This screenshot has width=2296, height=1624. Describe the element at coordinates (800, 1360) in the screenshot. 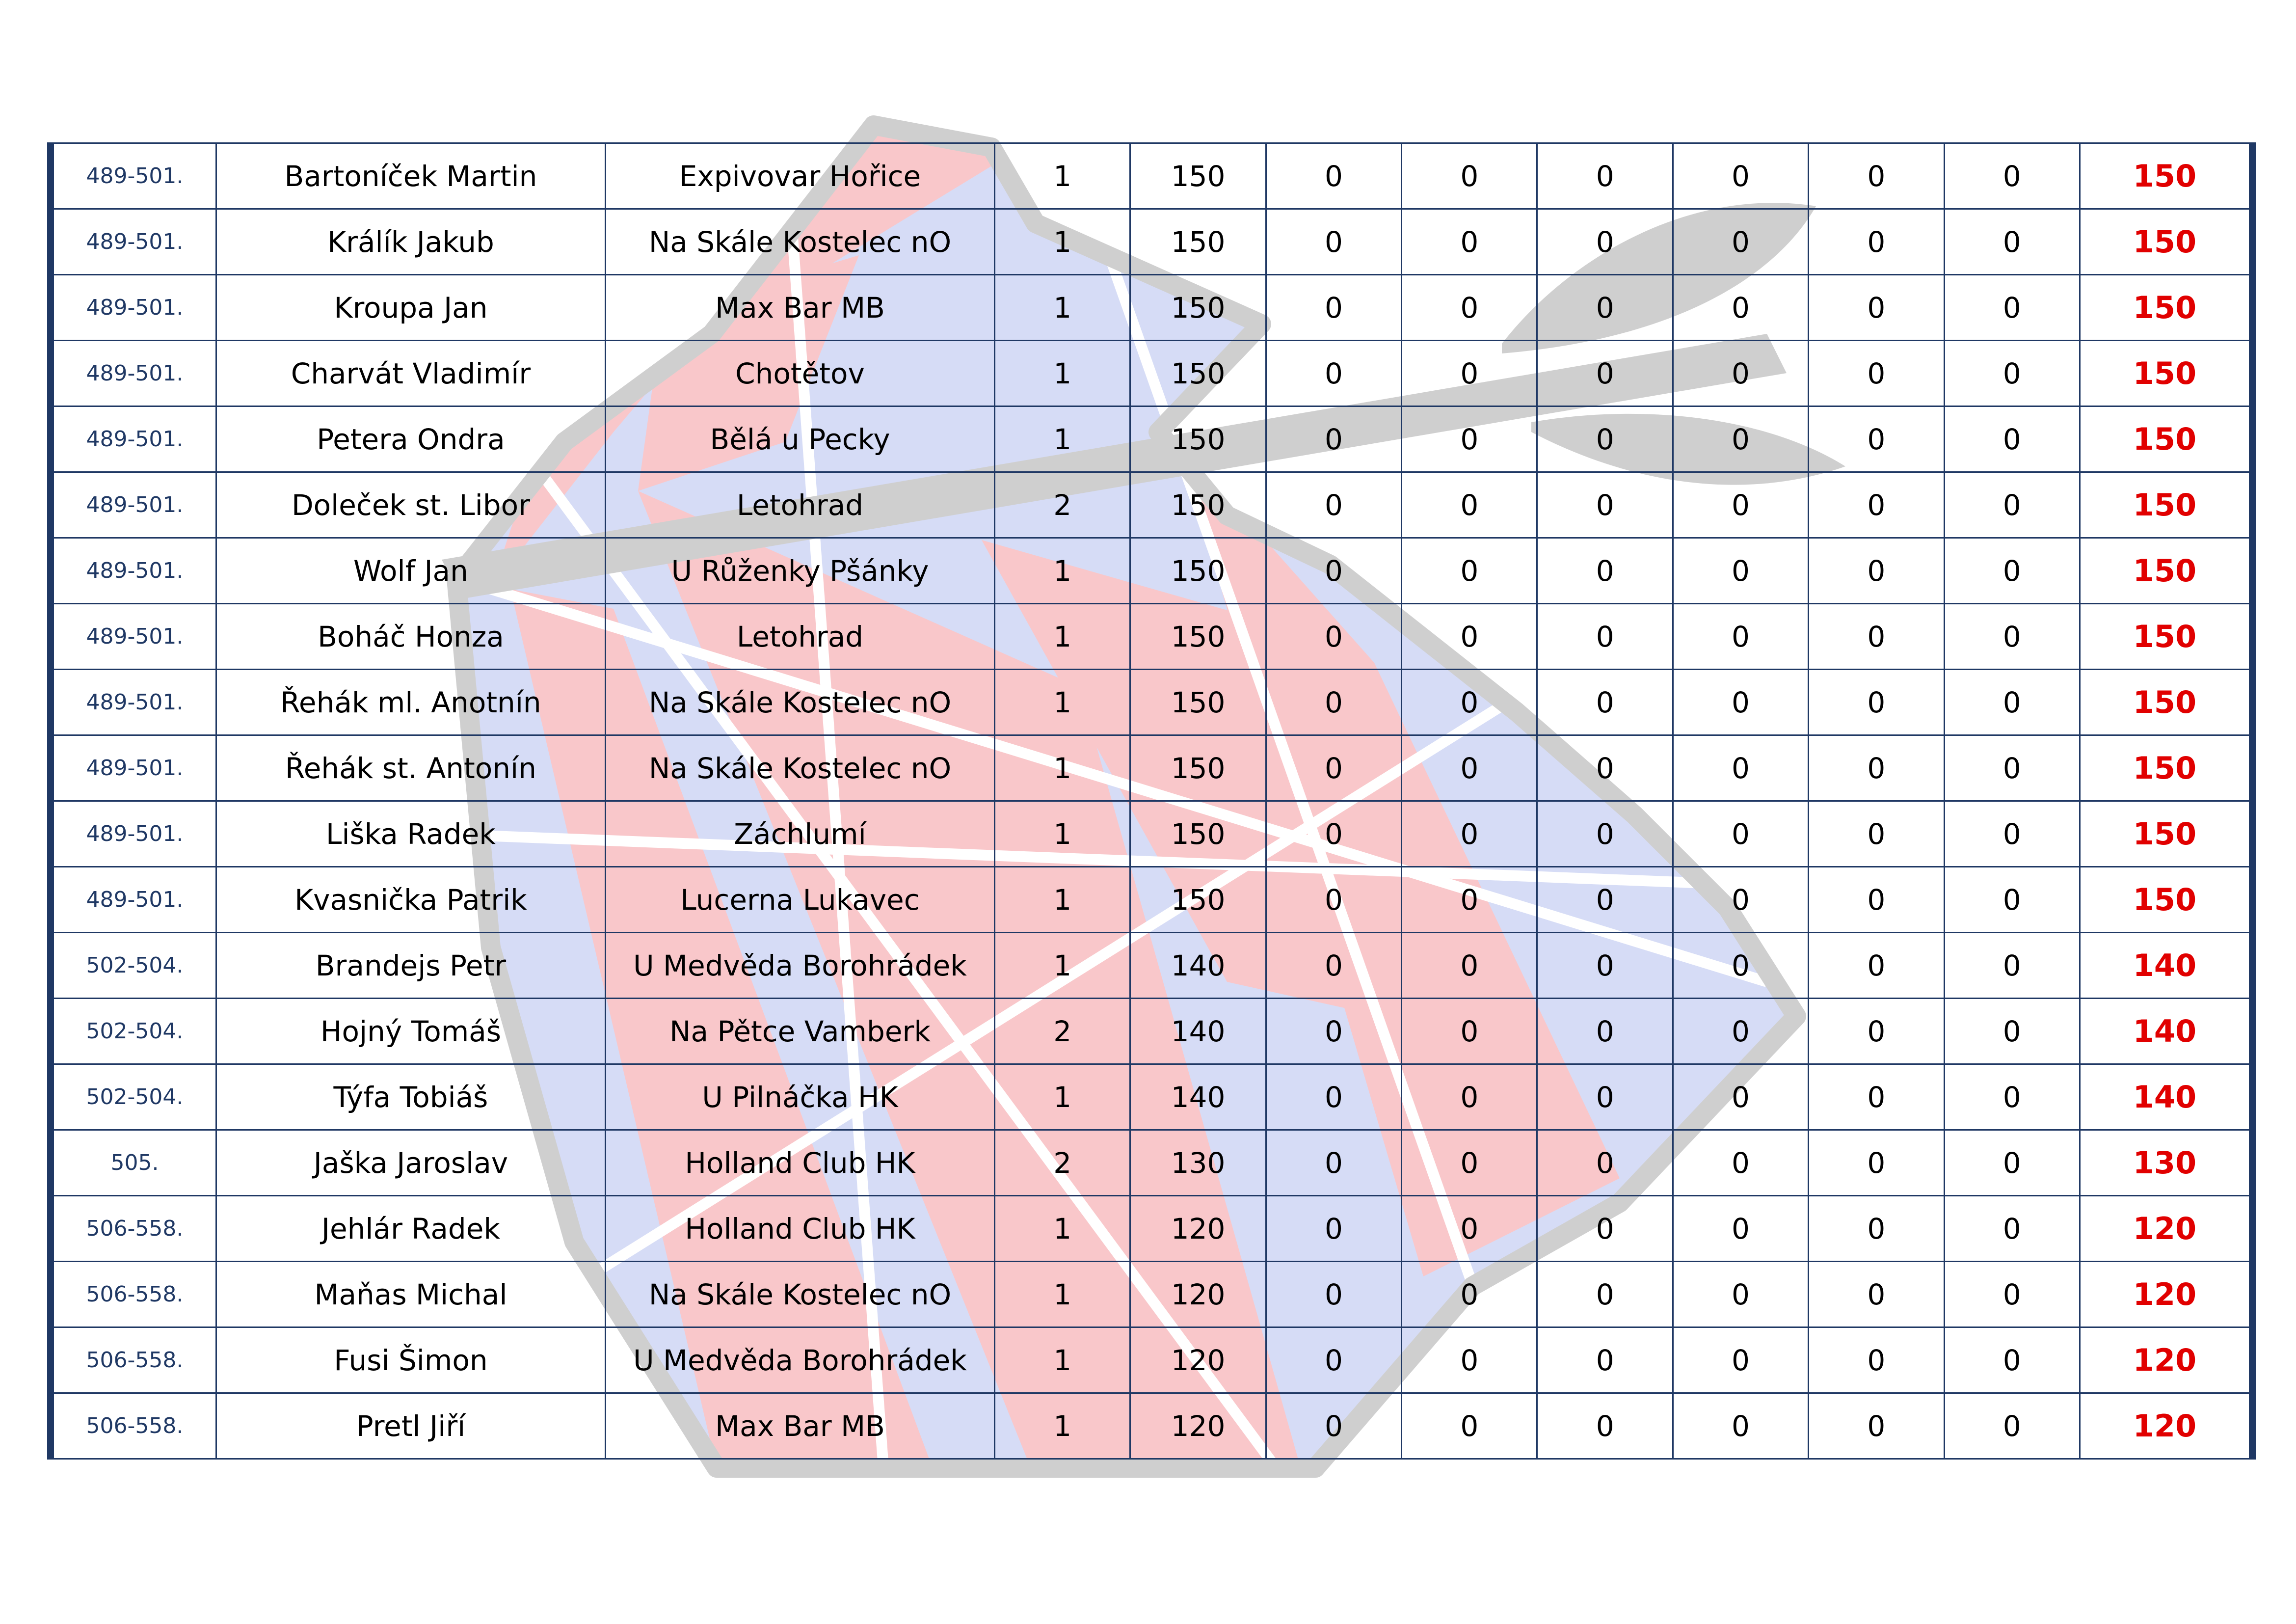

I see `club-cell: U Medvěda Borohrádek` at that location.